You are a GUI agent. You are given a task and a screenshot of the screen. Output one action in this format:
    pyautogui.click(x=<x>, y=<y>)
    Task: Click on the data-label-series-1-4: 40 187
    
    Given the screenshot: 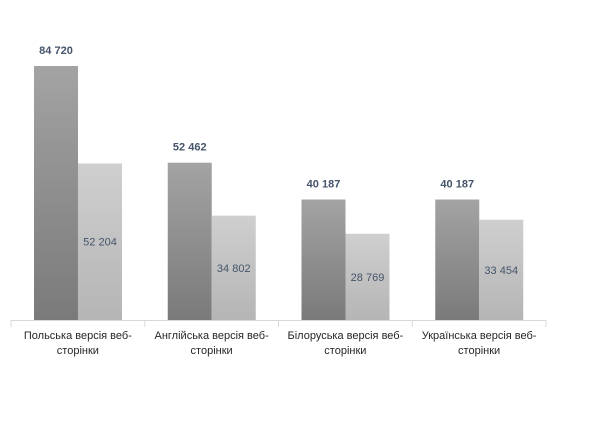 What is the action you would take?
    pyautogui.click(x=457, y=185)
    